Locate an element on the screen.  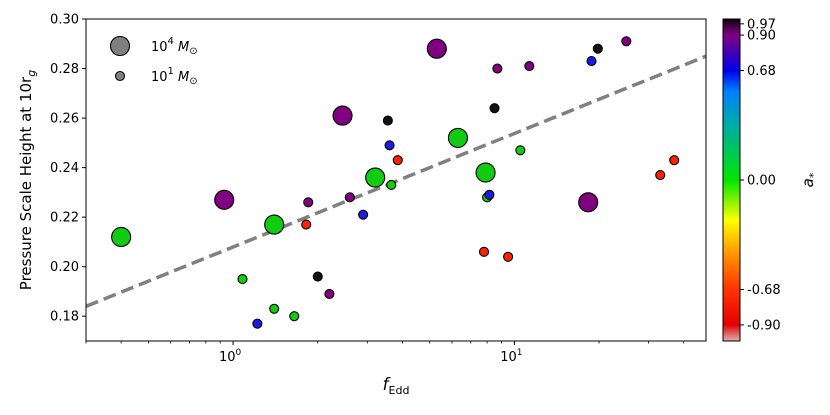
legend: 104 M⊙101 M⊙ is located at coordinates (153, 61).